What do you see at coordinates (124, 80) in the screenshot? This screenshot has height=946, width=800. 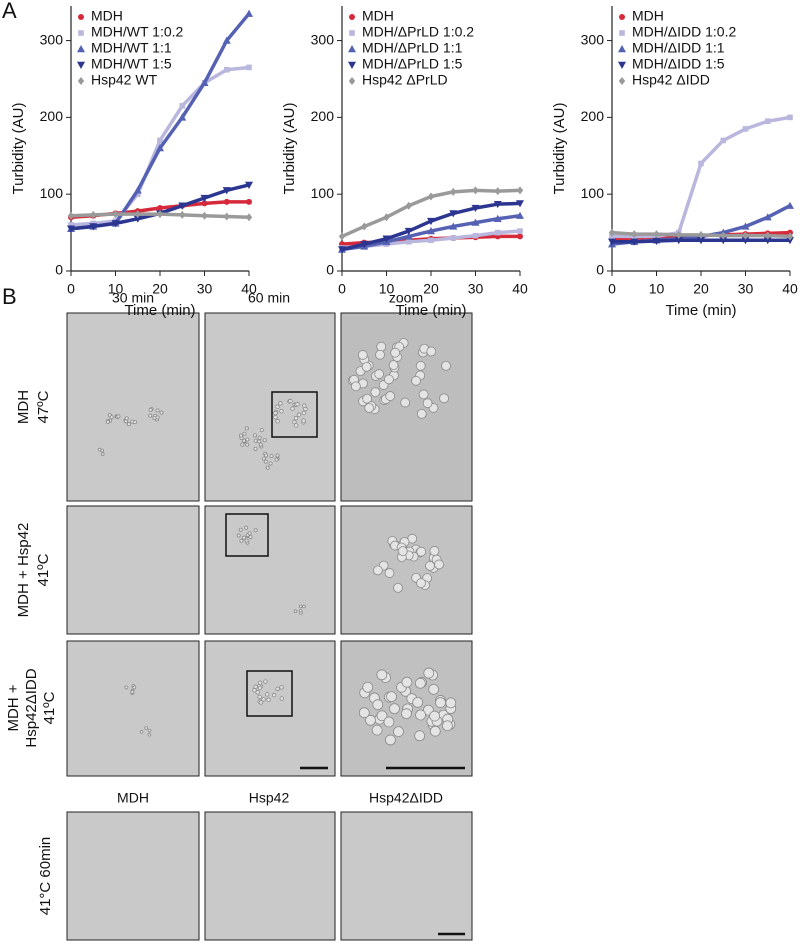 I see `legend-label: Hsp42 WT` at bounding box center [124, 80].